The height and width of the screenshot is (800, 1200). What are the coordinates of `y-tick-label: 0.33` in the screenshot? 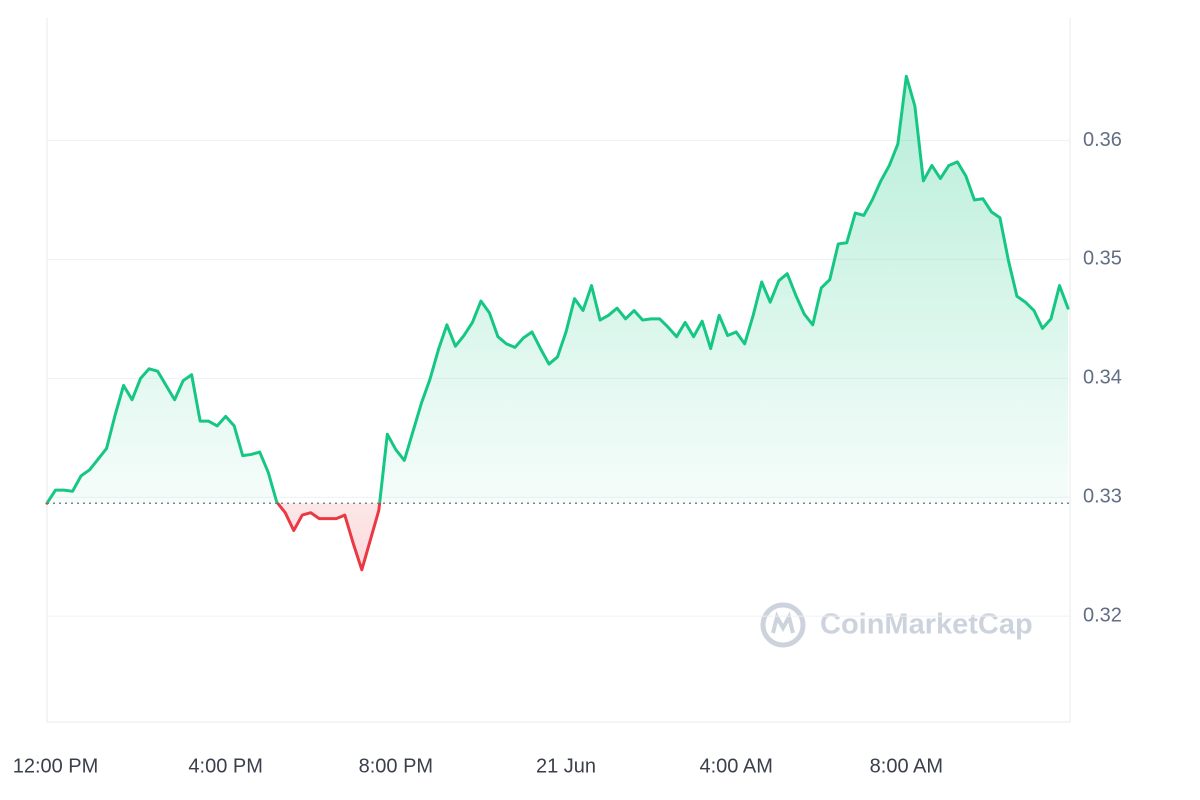 It's located at (1102, 497).